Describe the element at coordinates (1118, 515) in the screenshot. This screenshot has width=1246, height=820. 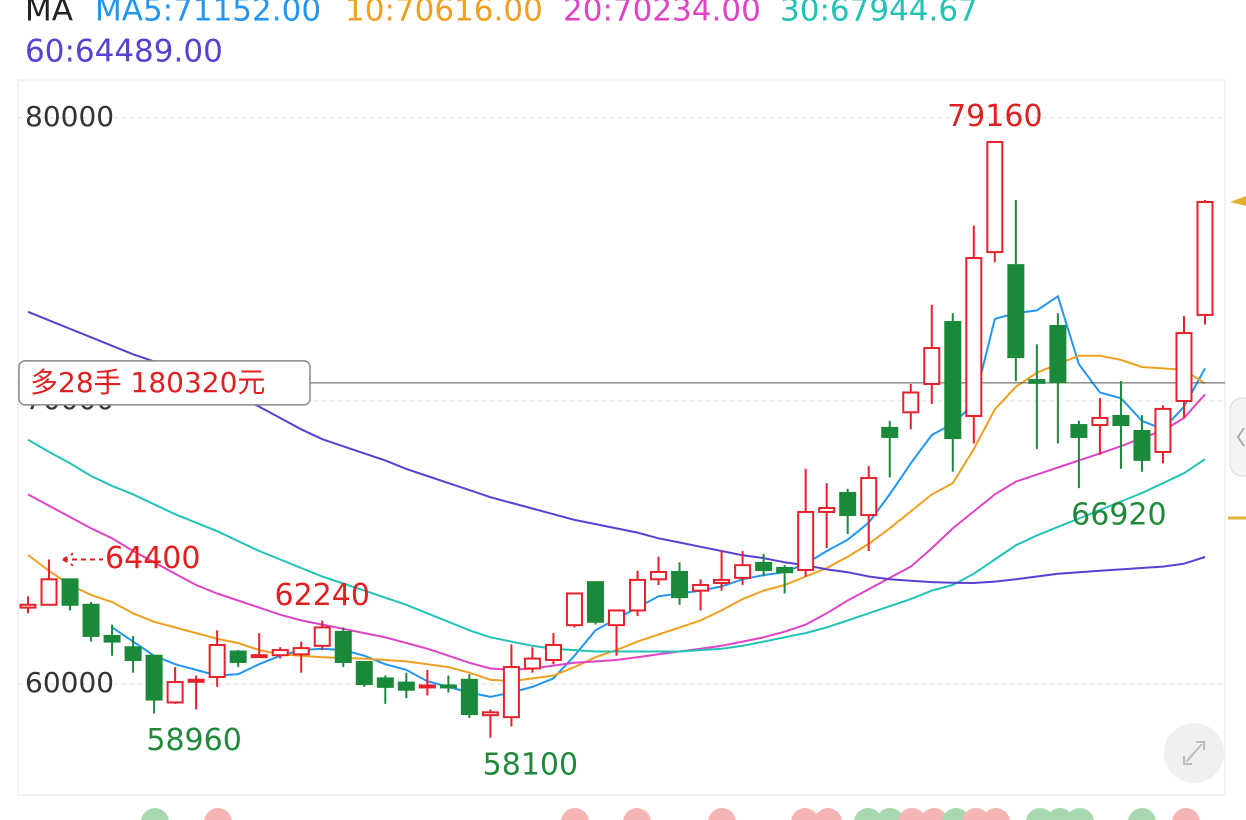
I see `low-label: 66920` at that location.